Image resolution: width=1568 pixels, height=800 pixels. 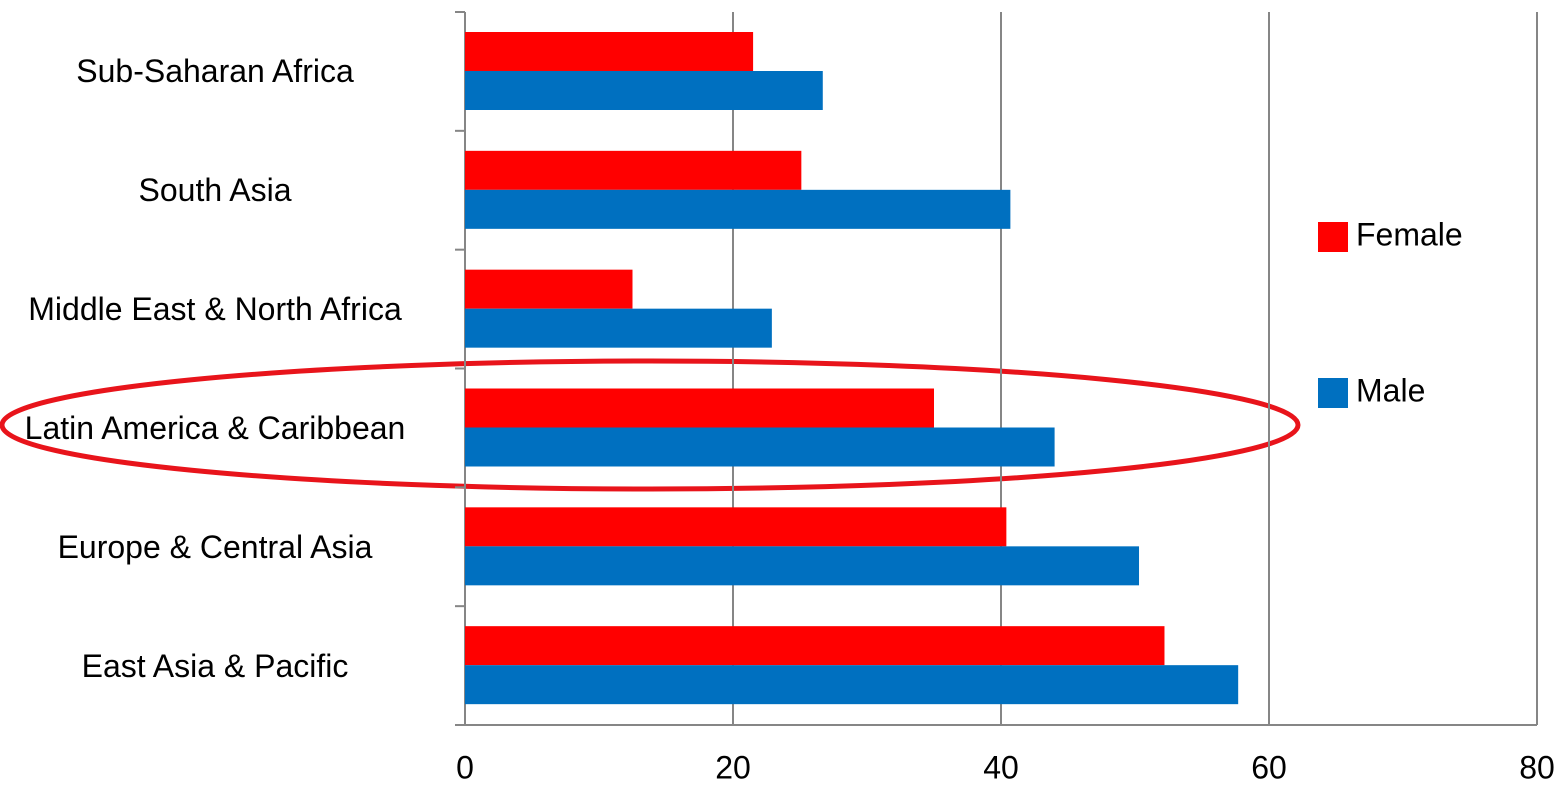 I want to click on y-tick-label: South Asia, so click(x=215, y=190).